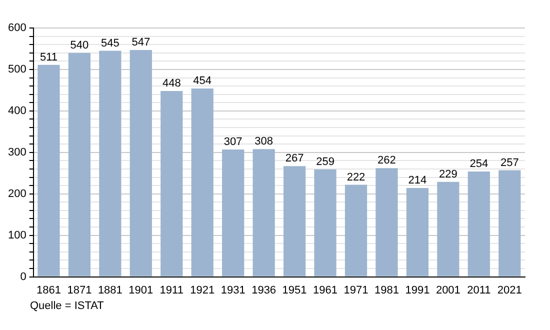 This screenshot has height=330, width=550. Describe the element at coordinates (17, 110) in the screenshot. I see `y-tick-label: 400` at that location.